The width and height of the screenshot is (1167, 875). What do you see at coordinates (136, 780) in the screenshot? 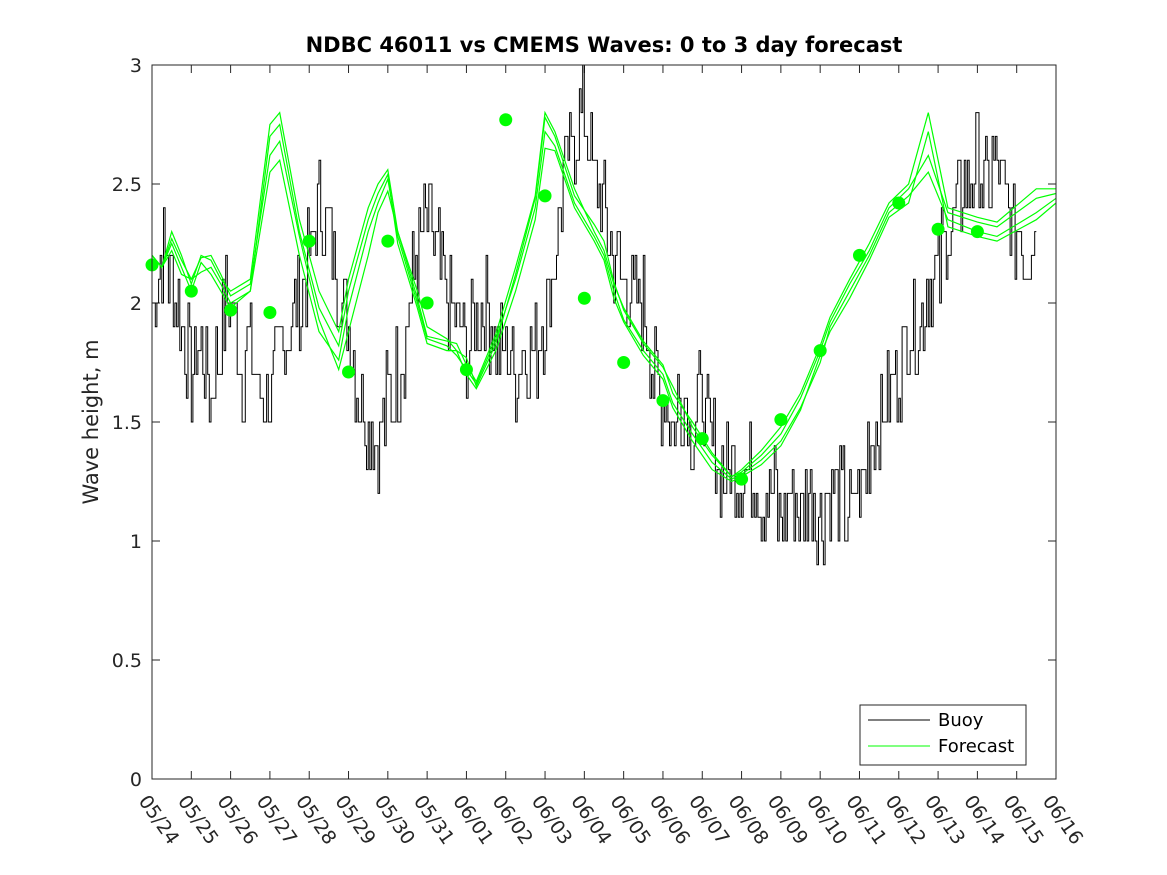
I see `y-tick-label: 0` at bounding box center [136, 780].